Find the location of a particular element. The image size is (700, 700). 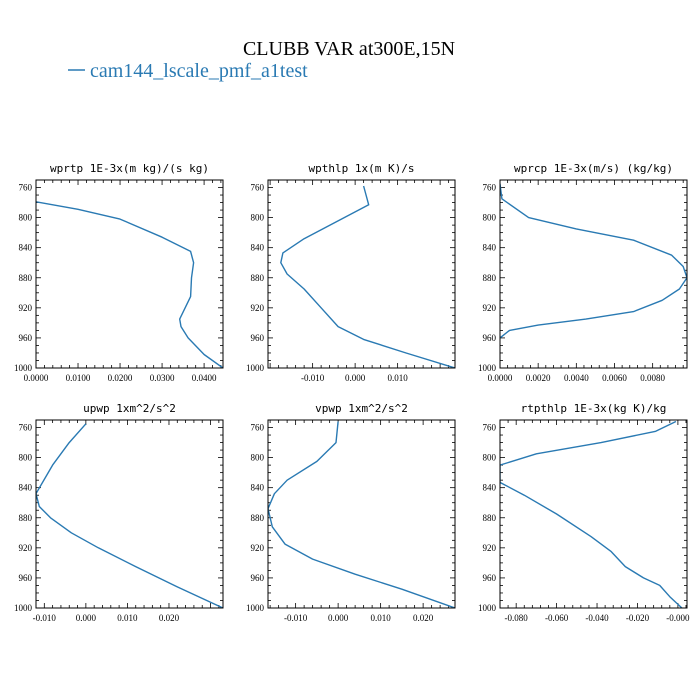

x-tick-label: 0.0040 is located at coordinates (576, 378).